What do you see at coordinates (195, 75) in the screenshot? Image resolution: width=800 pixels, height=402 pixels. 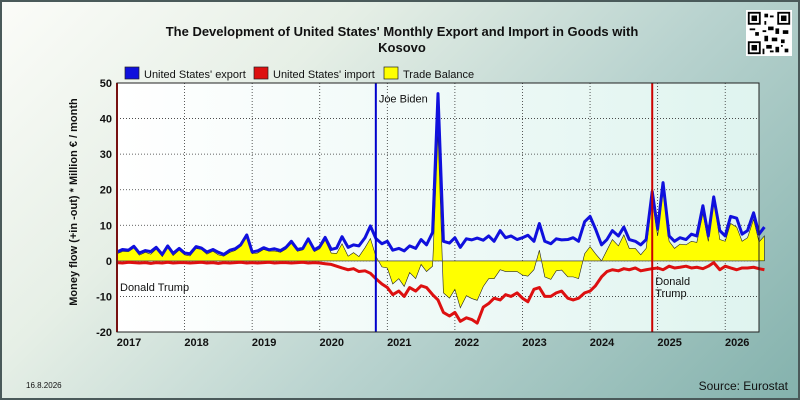 I see `legend-label: United States' export` at bounding box center [195, 75].